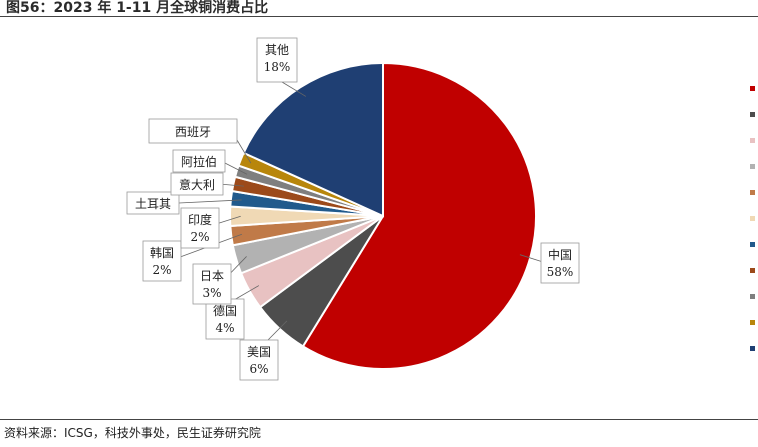 The image size is (758, 447). I want to click on slice-label-9: 西班牙, so click(193, 131).